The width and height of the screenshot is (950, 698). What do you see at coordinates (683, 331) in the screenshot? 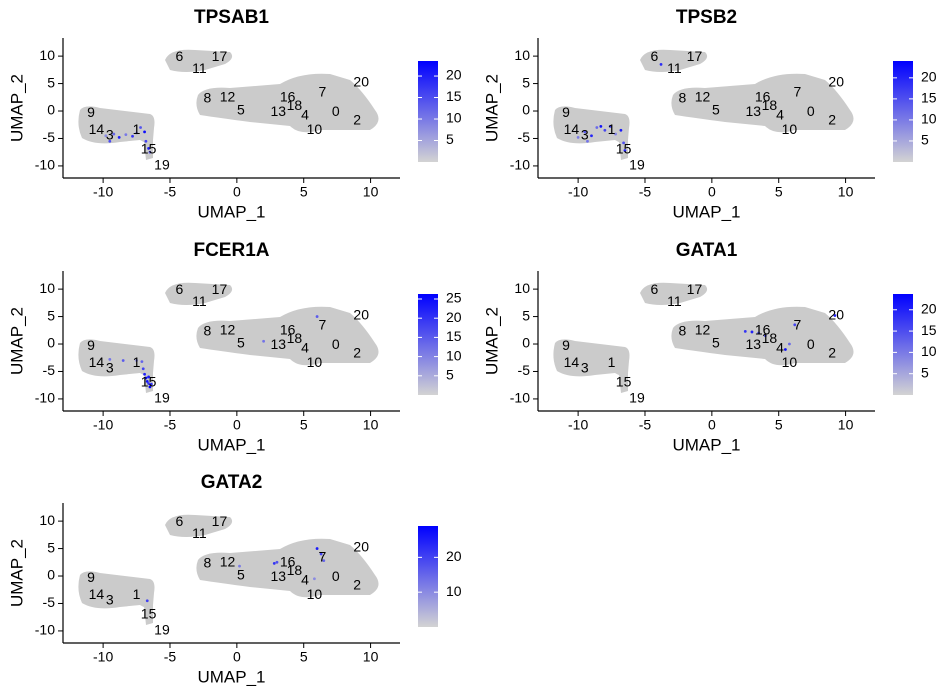
I see `cluster-label: 8` at bounding box center [683, 331].